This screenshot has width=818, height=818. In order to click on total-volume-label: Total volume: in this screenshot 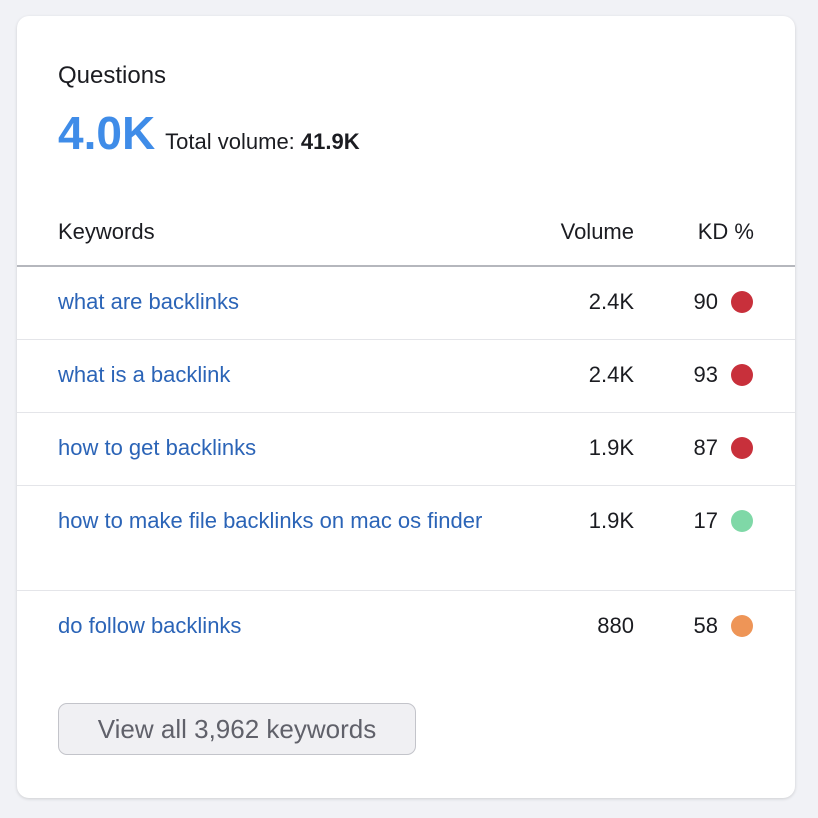, I will do `click(230, 141)`.